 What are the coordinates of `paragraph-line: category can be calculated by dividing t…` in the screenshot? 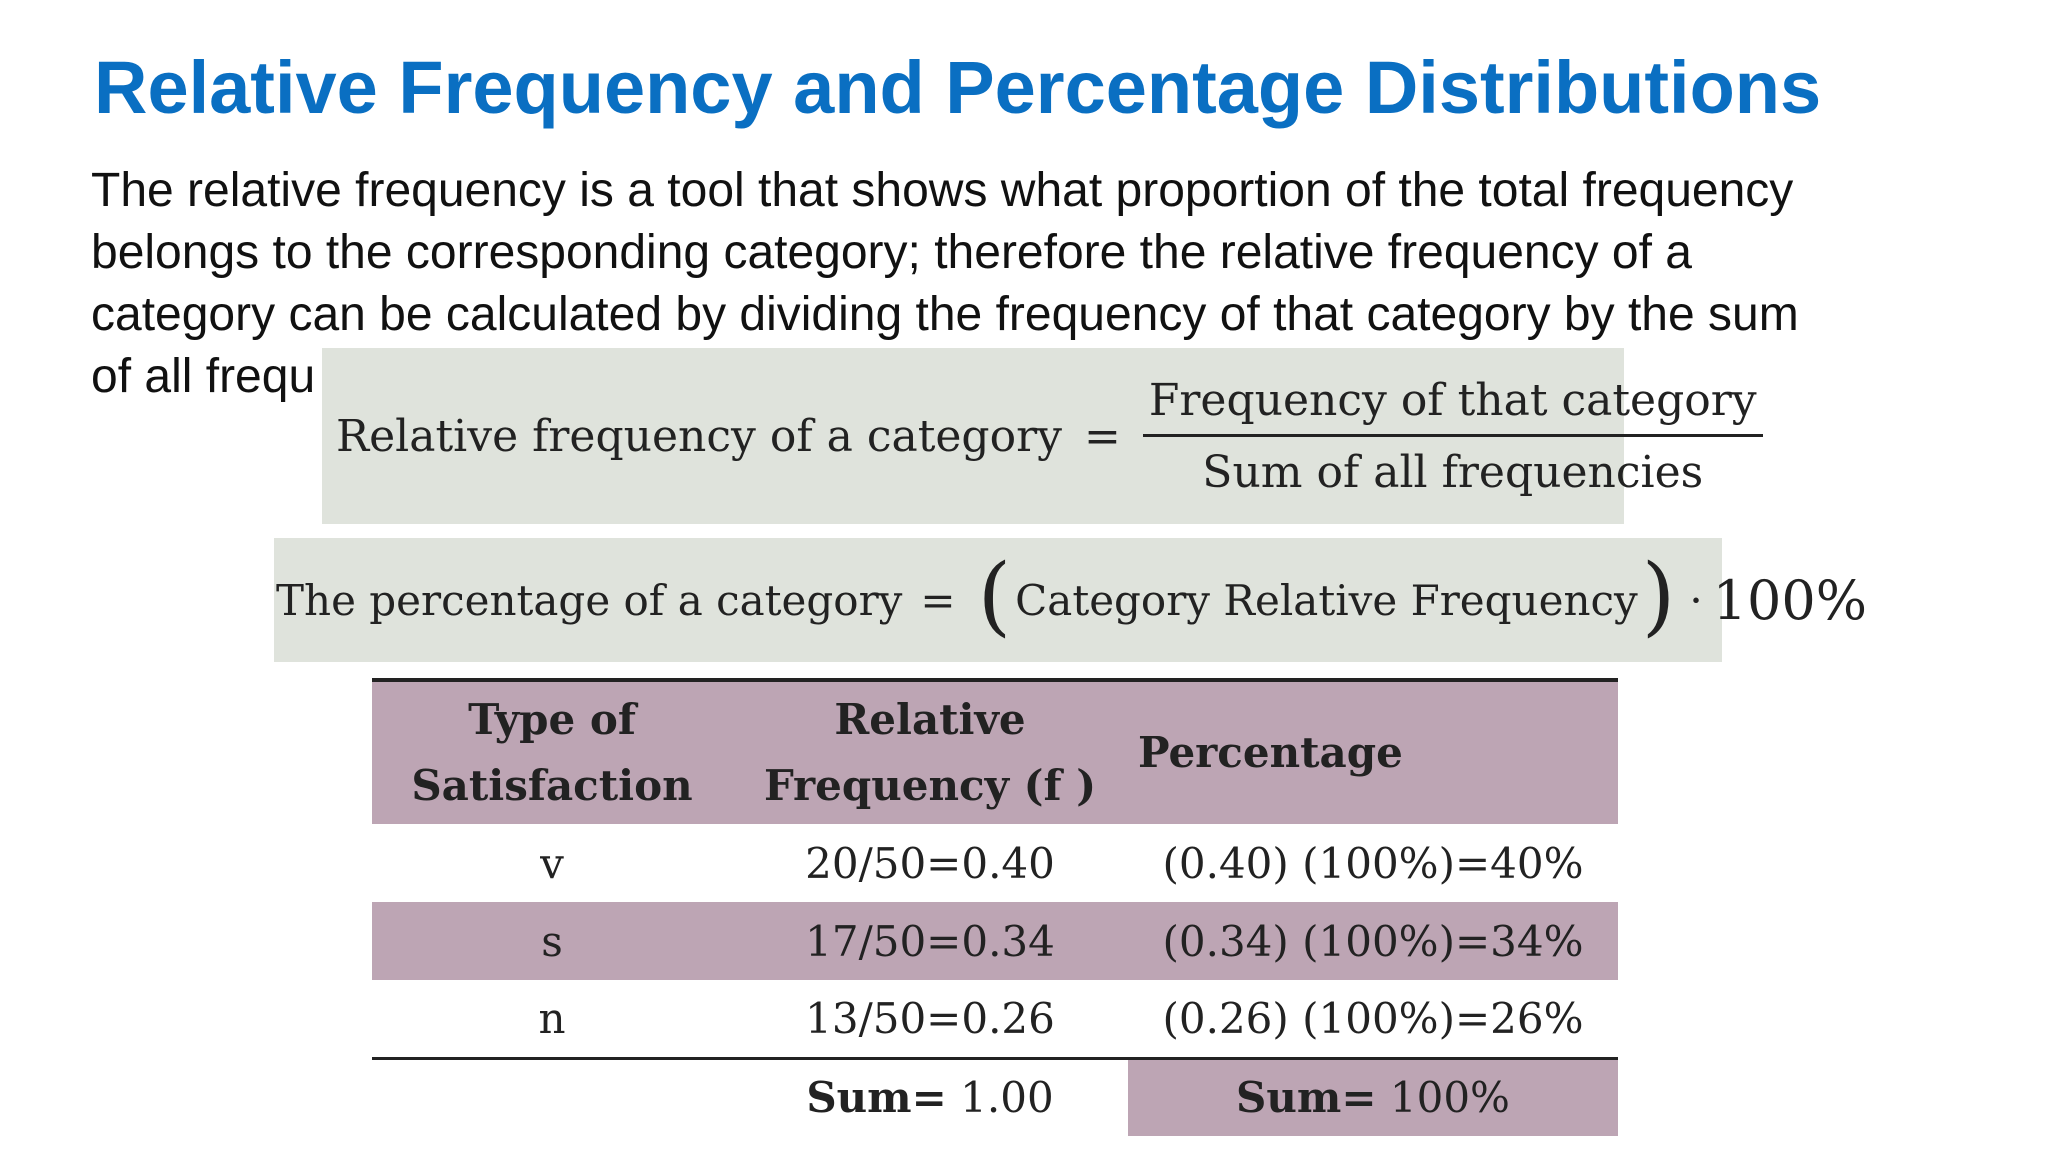 It's located at (945, 314).